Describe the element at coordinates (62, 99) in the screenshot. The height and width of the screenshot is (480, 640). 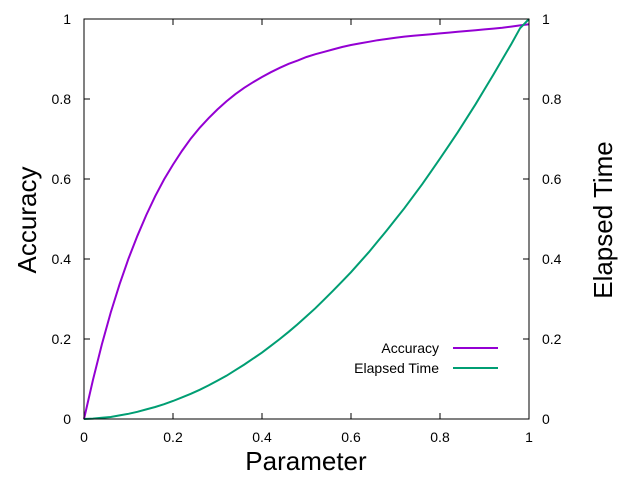
I see `y-tick-label: 0.8` at that location.